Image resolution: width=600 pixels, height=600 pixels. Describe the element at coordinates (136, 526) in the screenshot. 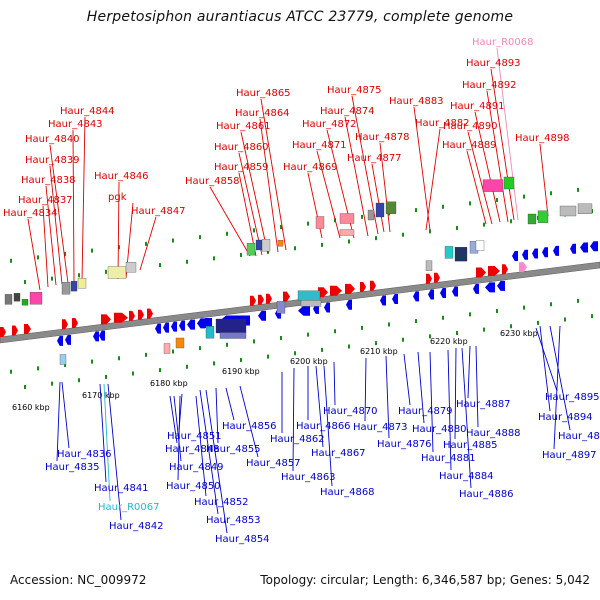

I see `gene-label-reverse: Haur_4842` at that location.